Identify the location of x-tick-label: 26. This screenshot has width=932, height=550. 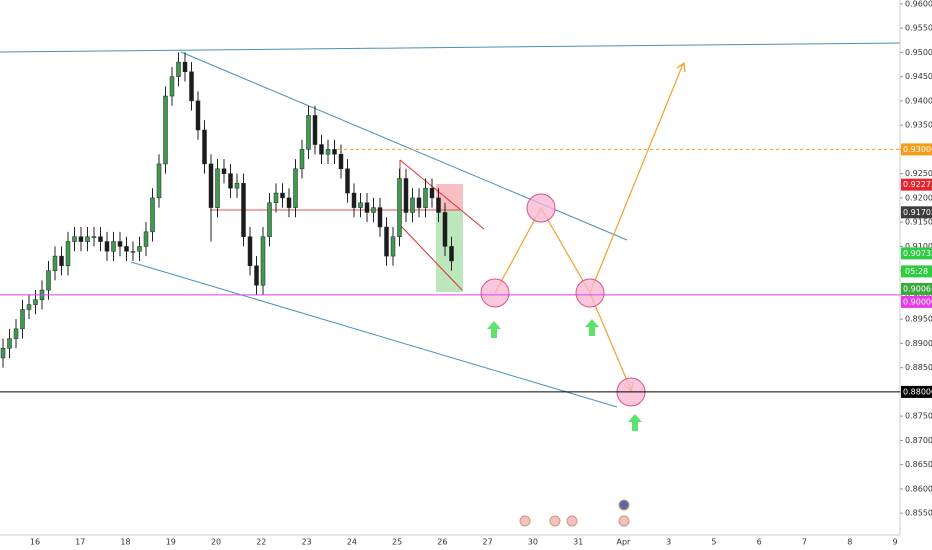
(442, 542).